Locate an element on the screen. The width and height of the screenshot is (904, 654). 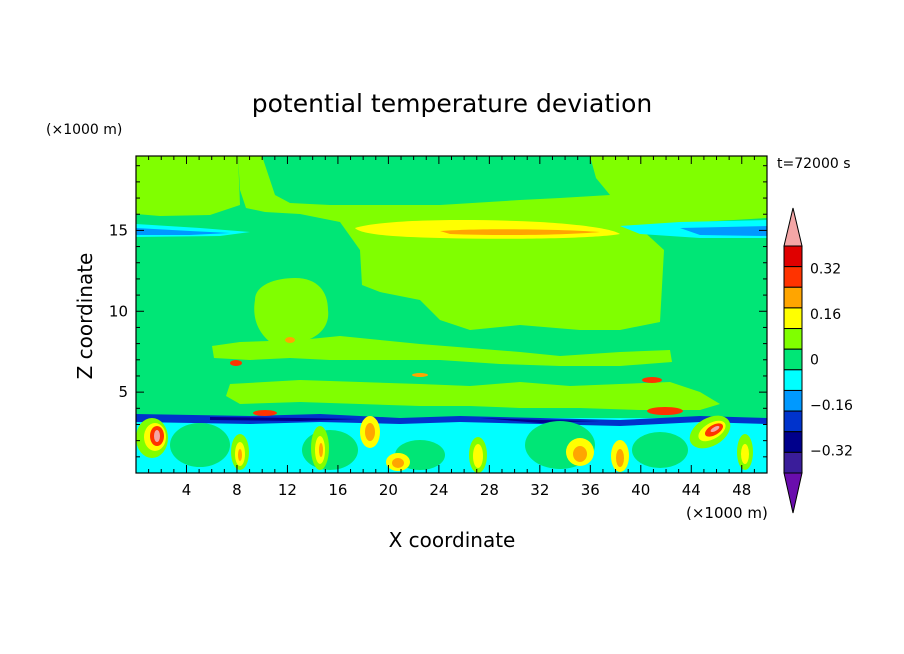
colorbar-tick-label: −0.32 is located at coordinates (831, 451).